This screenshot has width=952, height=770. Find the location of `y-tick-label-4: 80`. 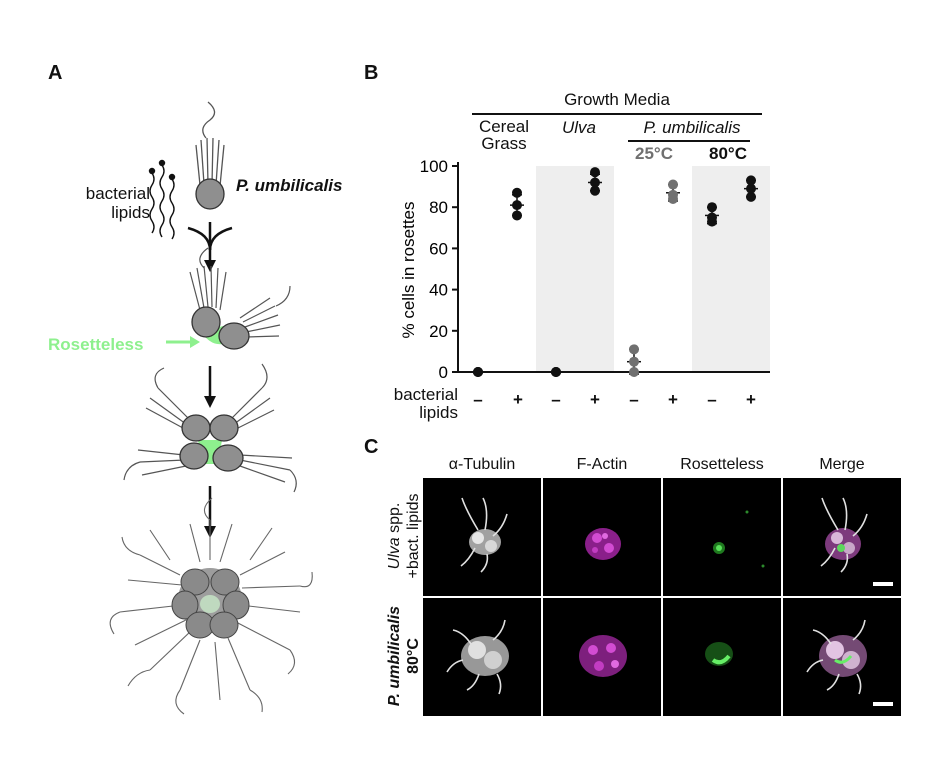

y-tick-label-4: 80 is located at coordinates (438, 207).